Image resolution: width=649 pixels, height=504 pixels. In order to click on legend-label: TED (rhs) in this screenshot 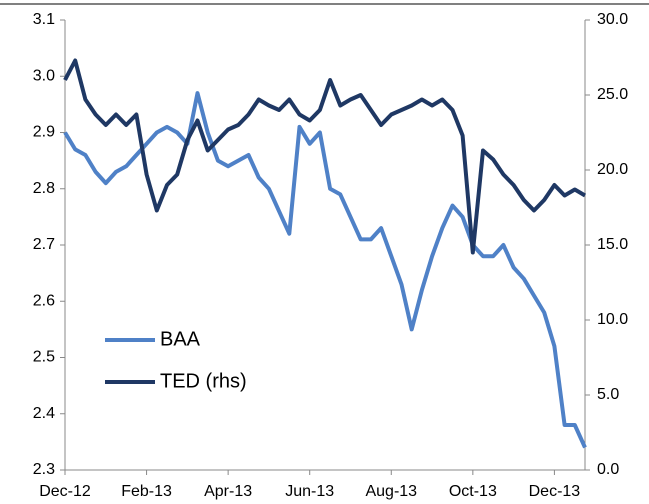, I will do `click(203, 381)`.